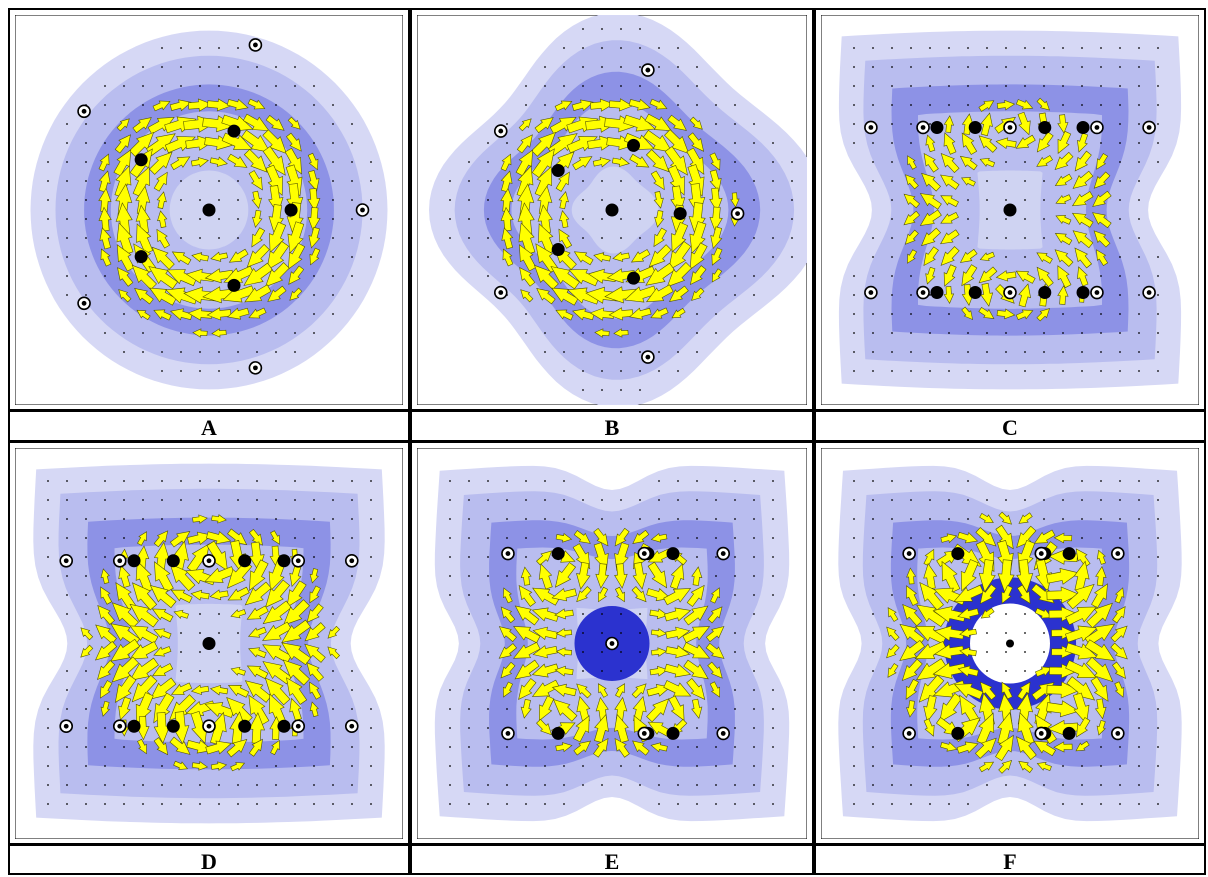 The width and height of the screenshot is (1208, 877). Describe the element at coordinates (209, 642) in the screenshot. I see `vector-field` at that location.